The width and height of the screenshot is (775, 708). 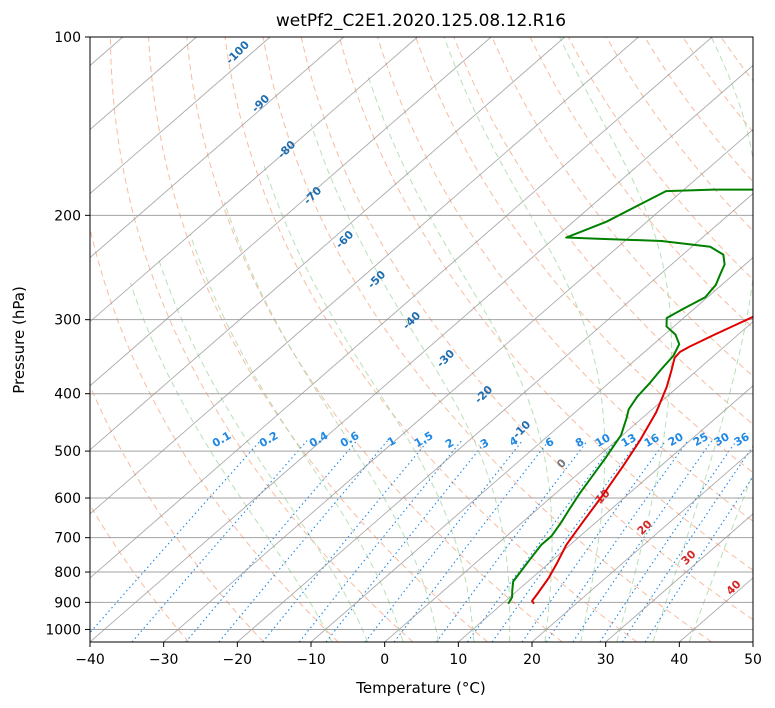 What do you see at coordinates (63, 630) in the screenshot?
I see `y-tick-label: 1000` at bounding box center [63, 630].